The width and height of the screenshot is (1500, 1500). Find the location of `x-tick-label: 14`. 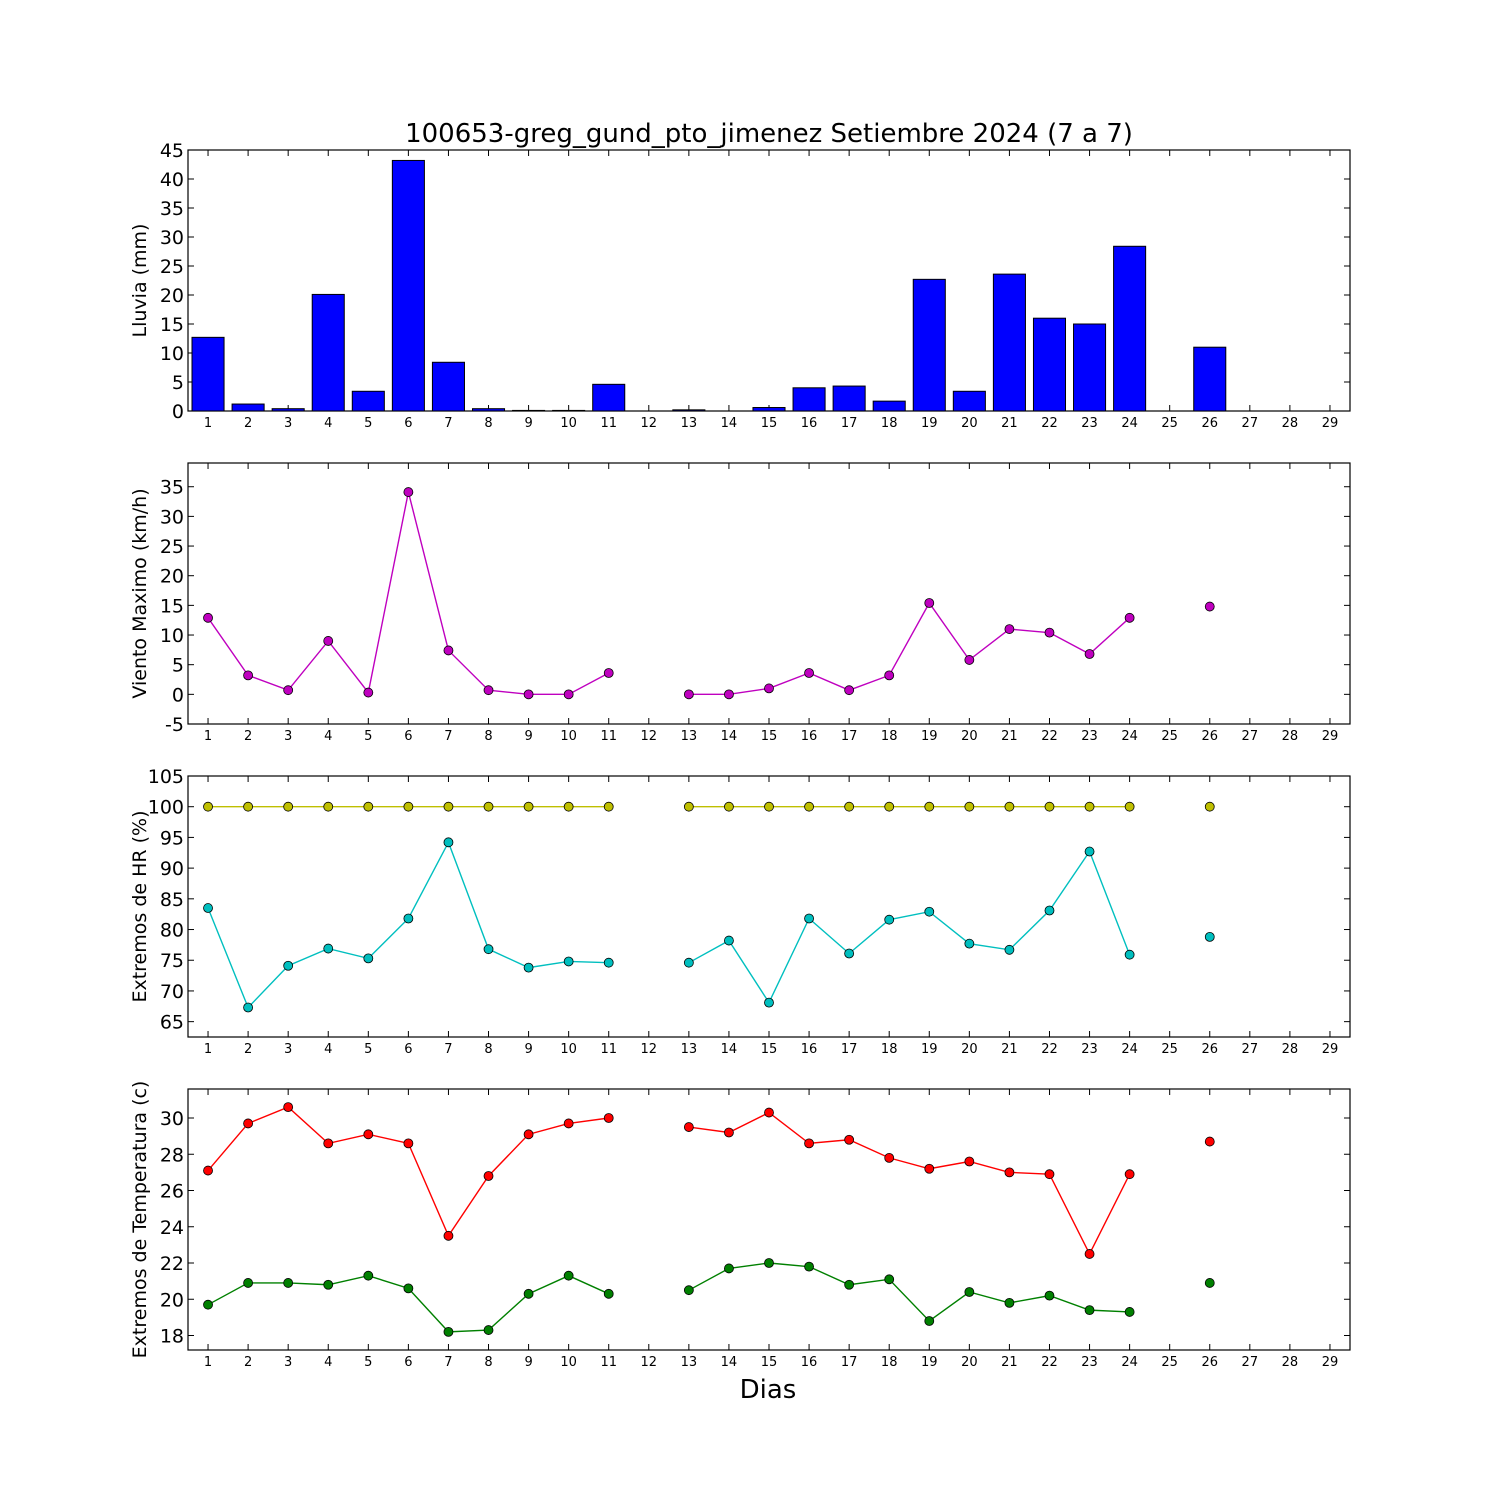

x-tick-label: 14 is located at coordinates (729, 423).